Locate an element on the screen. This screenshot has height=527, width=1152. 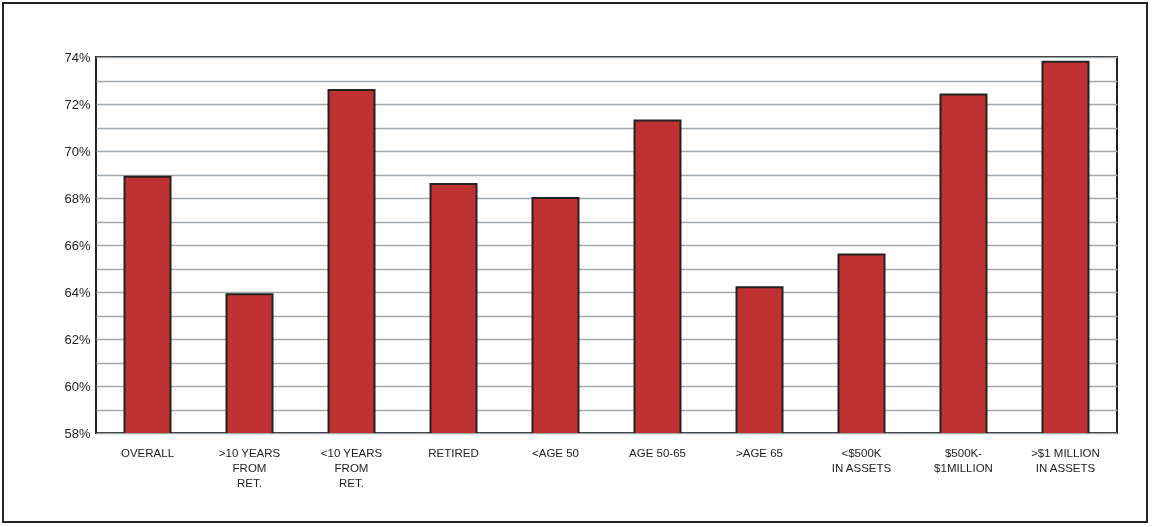
y-tick-label: 74% is located at coordinates (77, 57).